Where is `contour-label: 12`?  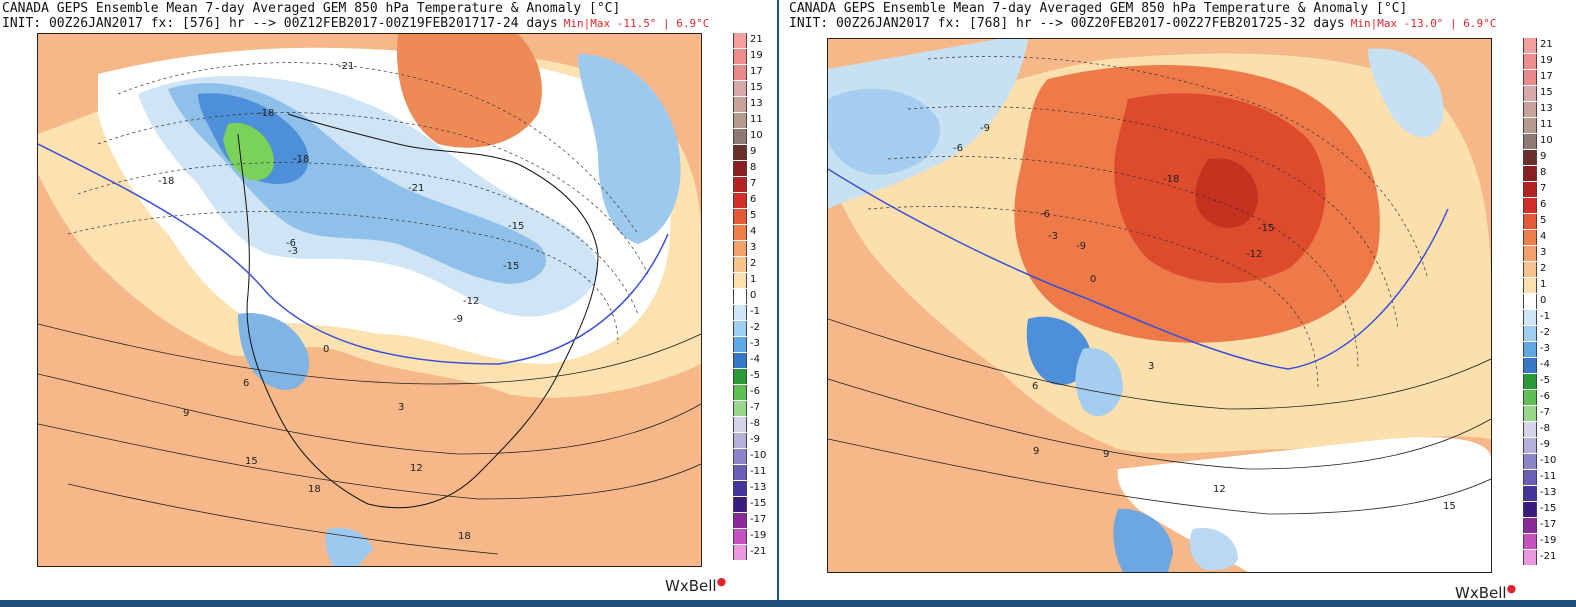
contour-label: 12 is located at coordinates (1219, 489).